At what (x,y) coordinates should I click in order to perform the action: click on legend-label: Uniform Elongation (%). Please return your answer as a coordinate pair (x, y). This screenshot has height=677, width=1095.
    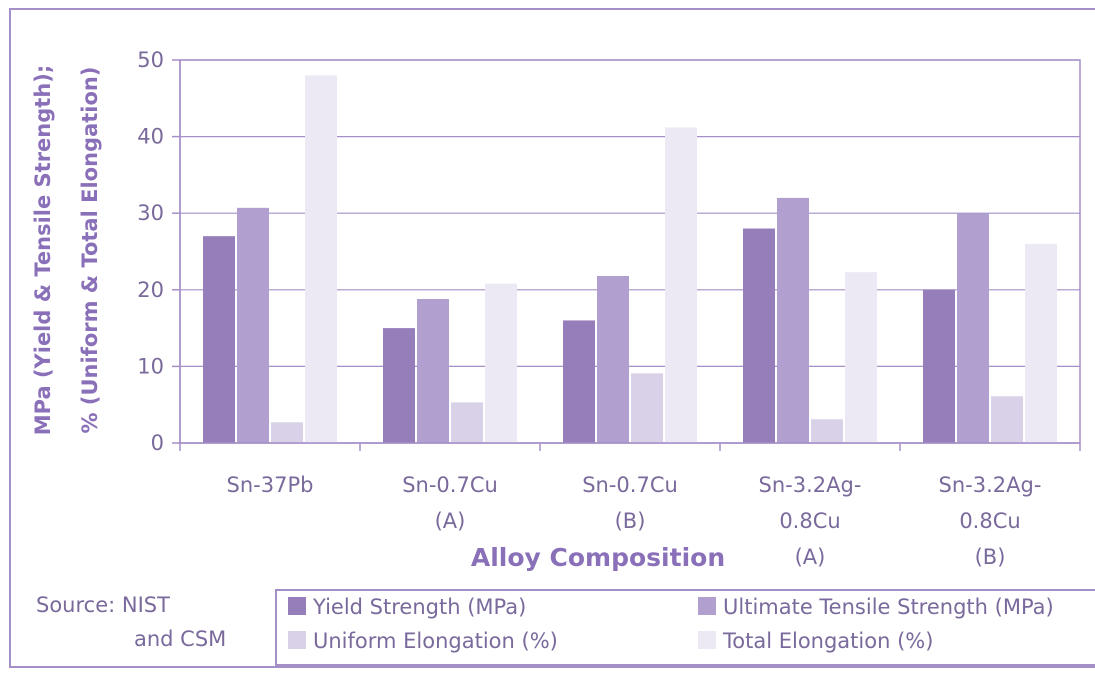
    Looking at the image, I should click on (435, 641).